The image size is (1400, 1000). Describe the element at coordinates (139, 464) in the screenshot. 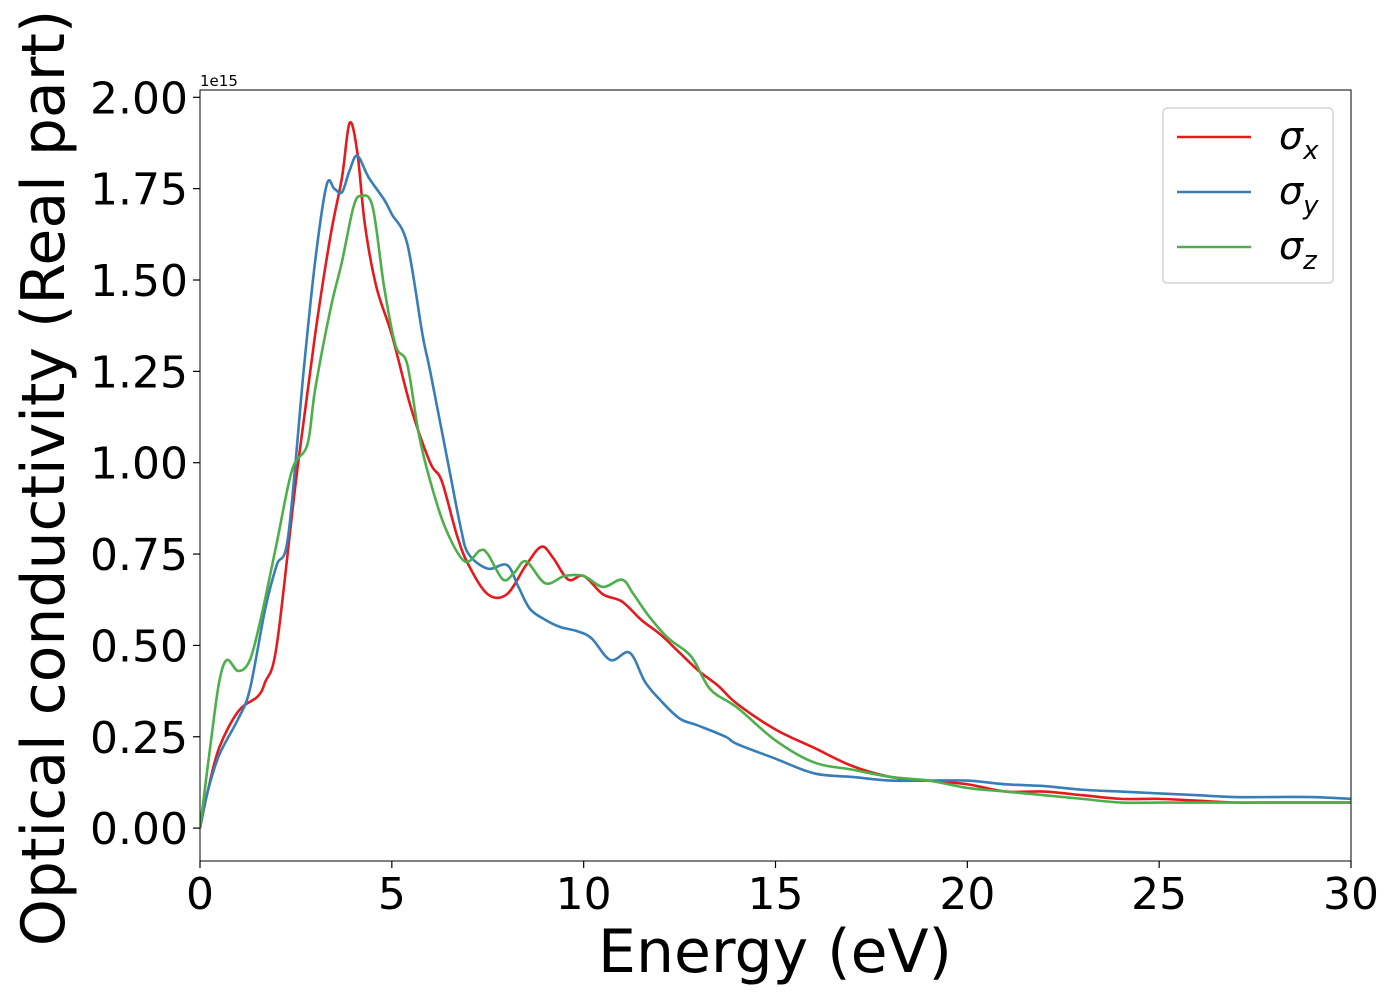

I see `y-tick-label: 1.00` at that location.